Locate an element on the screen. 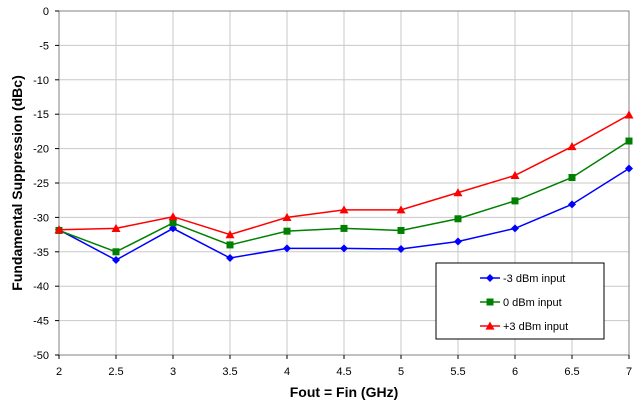 Image resolution: width=637 pixels, height=404 pixels. legend-item: 0 dBm input is located at coordinates (521, 303).